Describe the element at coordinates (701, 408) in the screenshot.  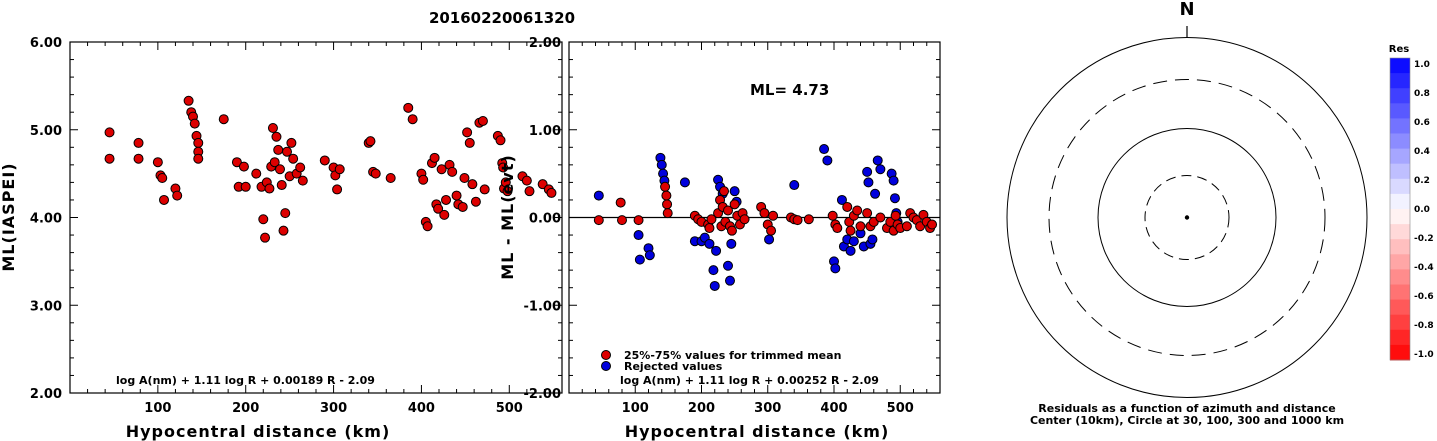
I see `right-xtick-label: 200` at that location.